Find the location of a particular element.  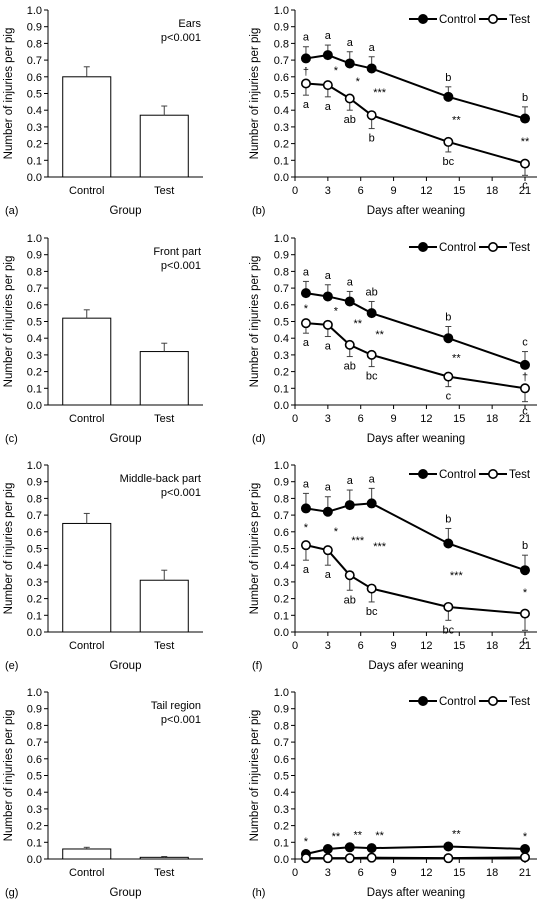

panel-label: (d) is located at coordinates (258, 439).